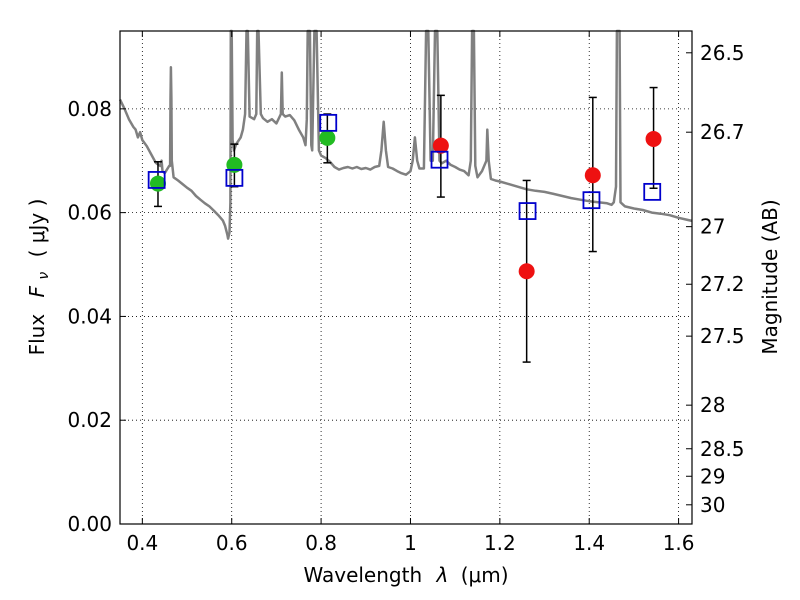  I want to click on right-tick-label: 26.5, so click(722, 53).